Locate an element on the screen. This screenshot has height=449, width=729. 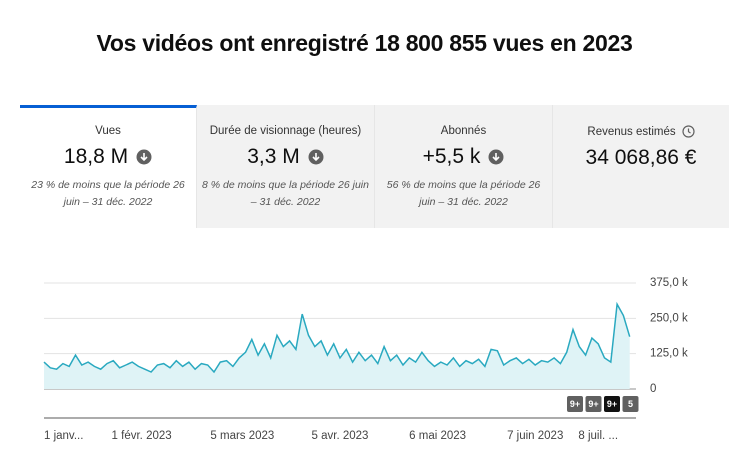
tab-value: 18,8 M is located at coordinates (96, 156).